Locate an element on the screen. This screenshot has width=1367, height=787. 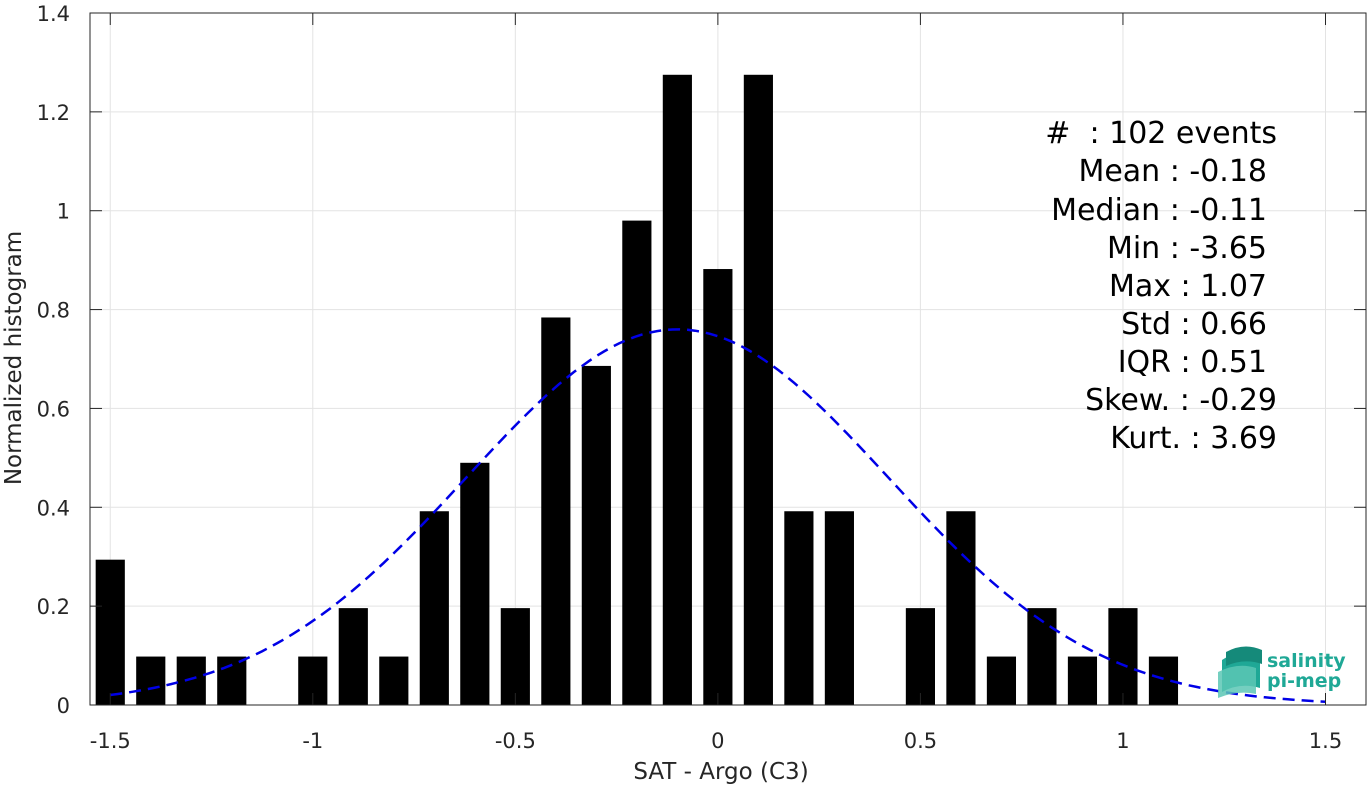
stats-skew: Skew. : -0.29 is located at coordinates (1181, 400).